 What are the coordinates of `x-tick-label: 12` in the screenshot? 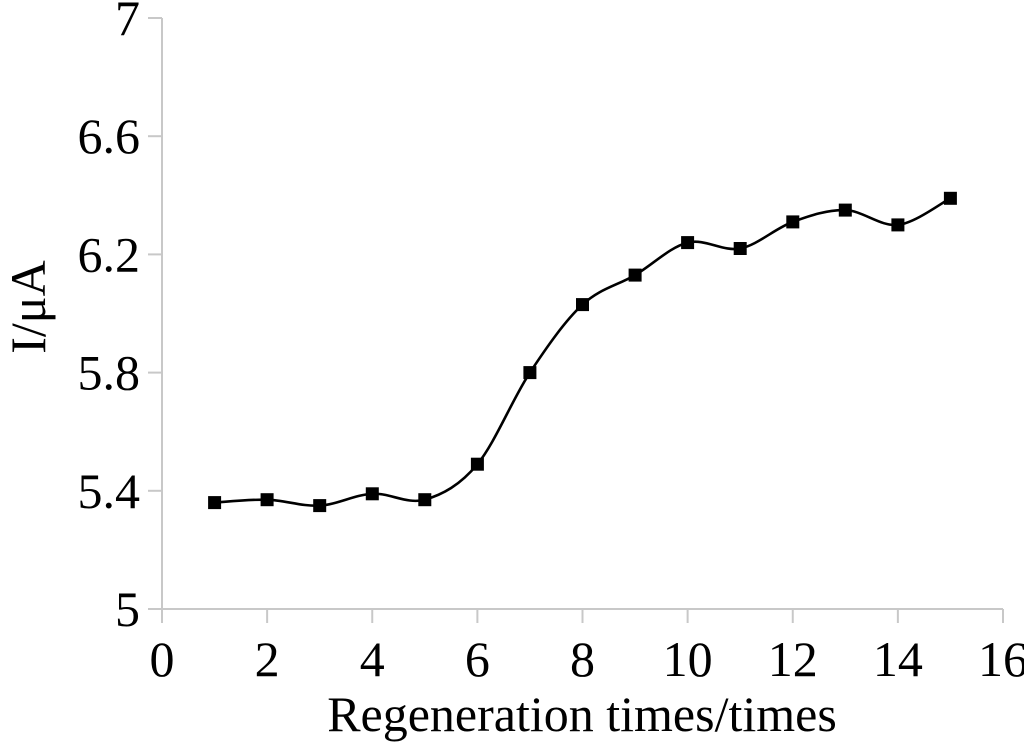 It's located at (793, 659).